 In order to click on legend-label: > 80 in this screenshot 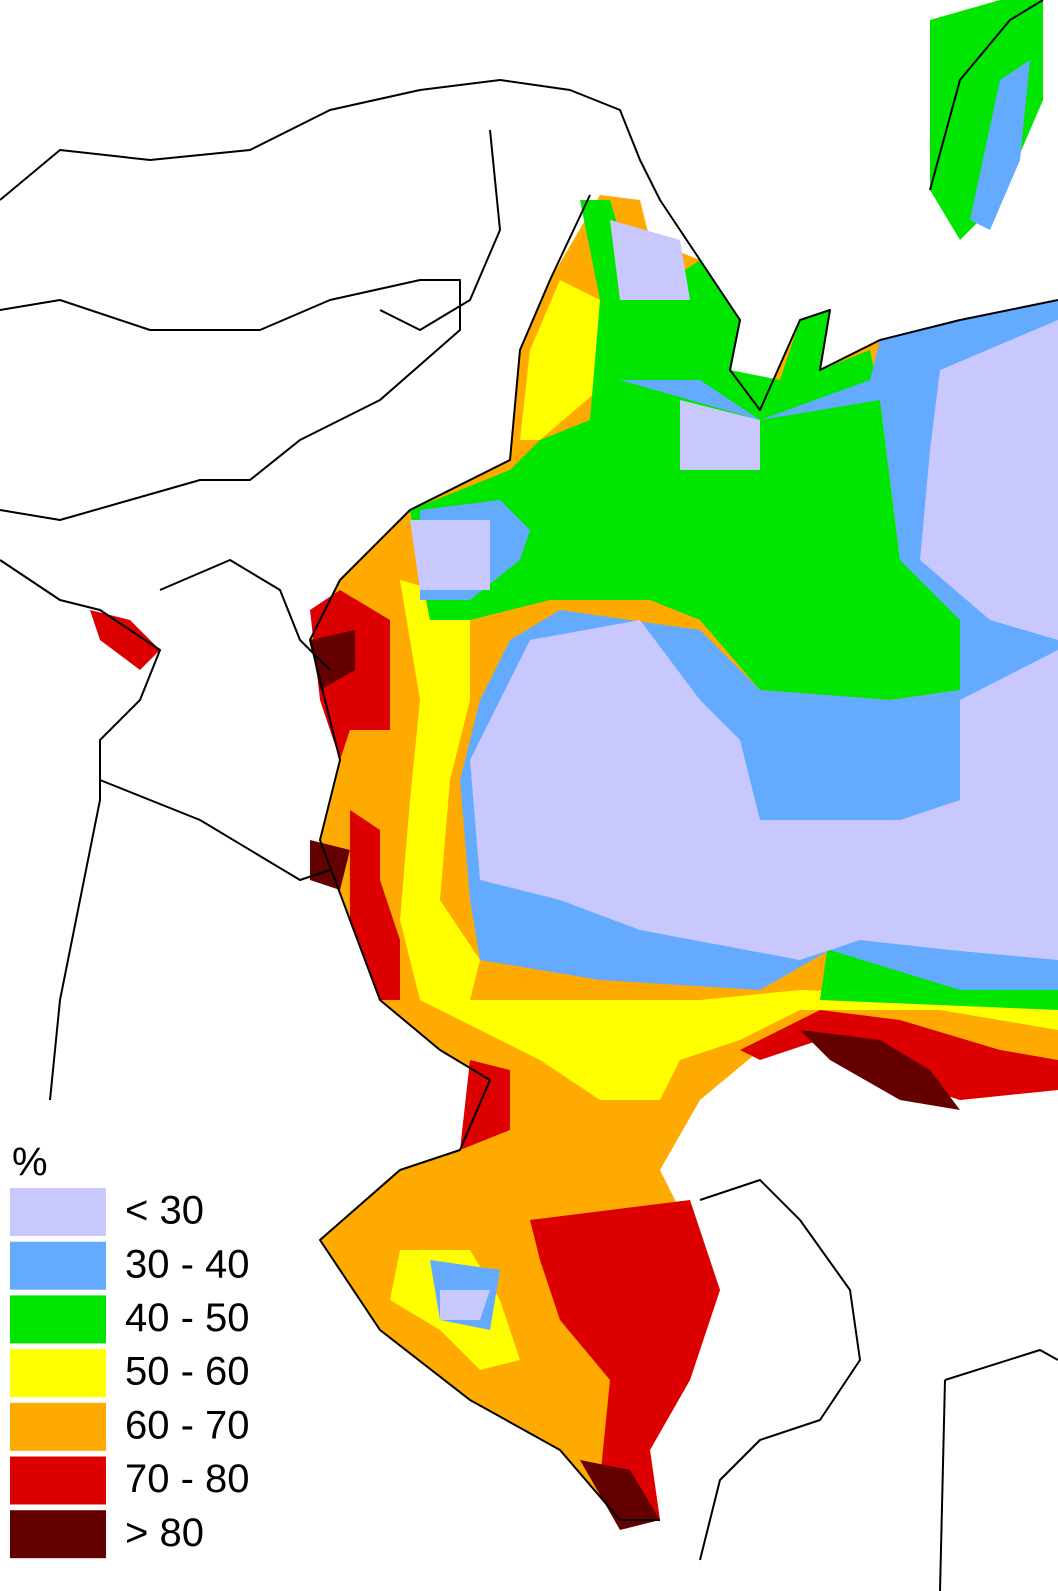, I will do `click(164, 1533)`.